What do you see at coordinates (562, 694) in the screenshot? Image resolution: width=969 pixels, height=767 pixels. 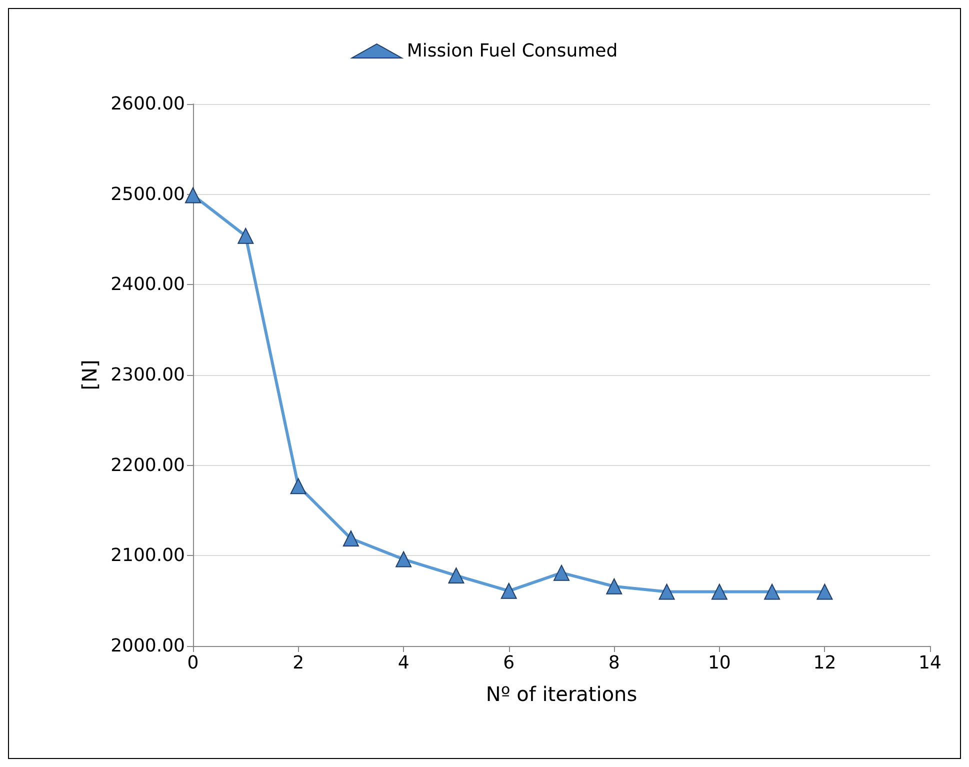 I see `x-axis-title: Nº of iterations` at bounding box center [562, 694].